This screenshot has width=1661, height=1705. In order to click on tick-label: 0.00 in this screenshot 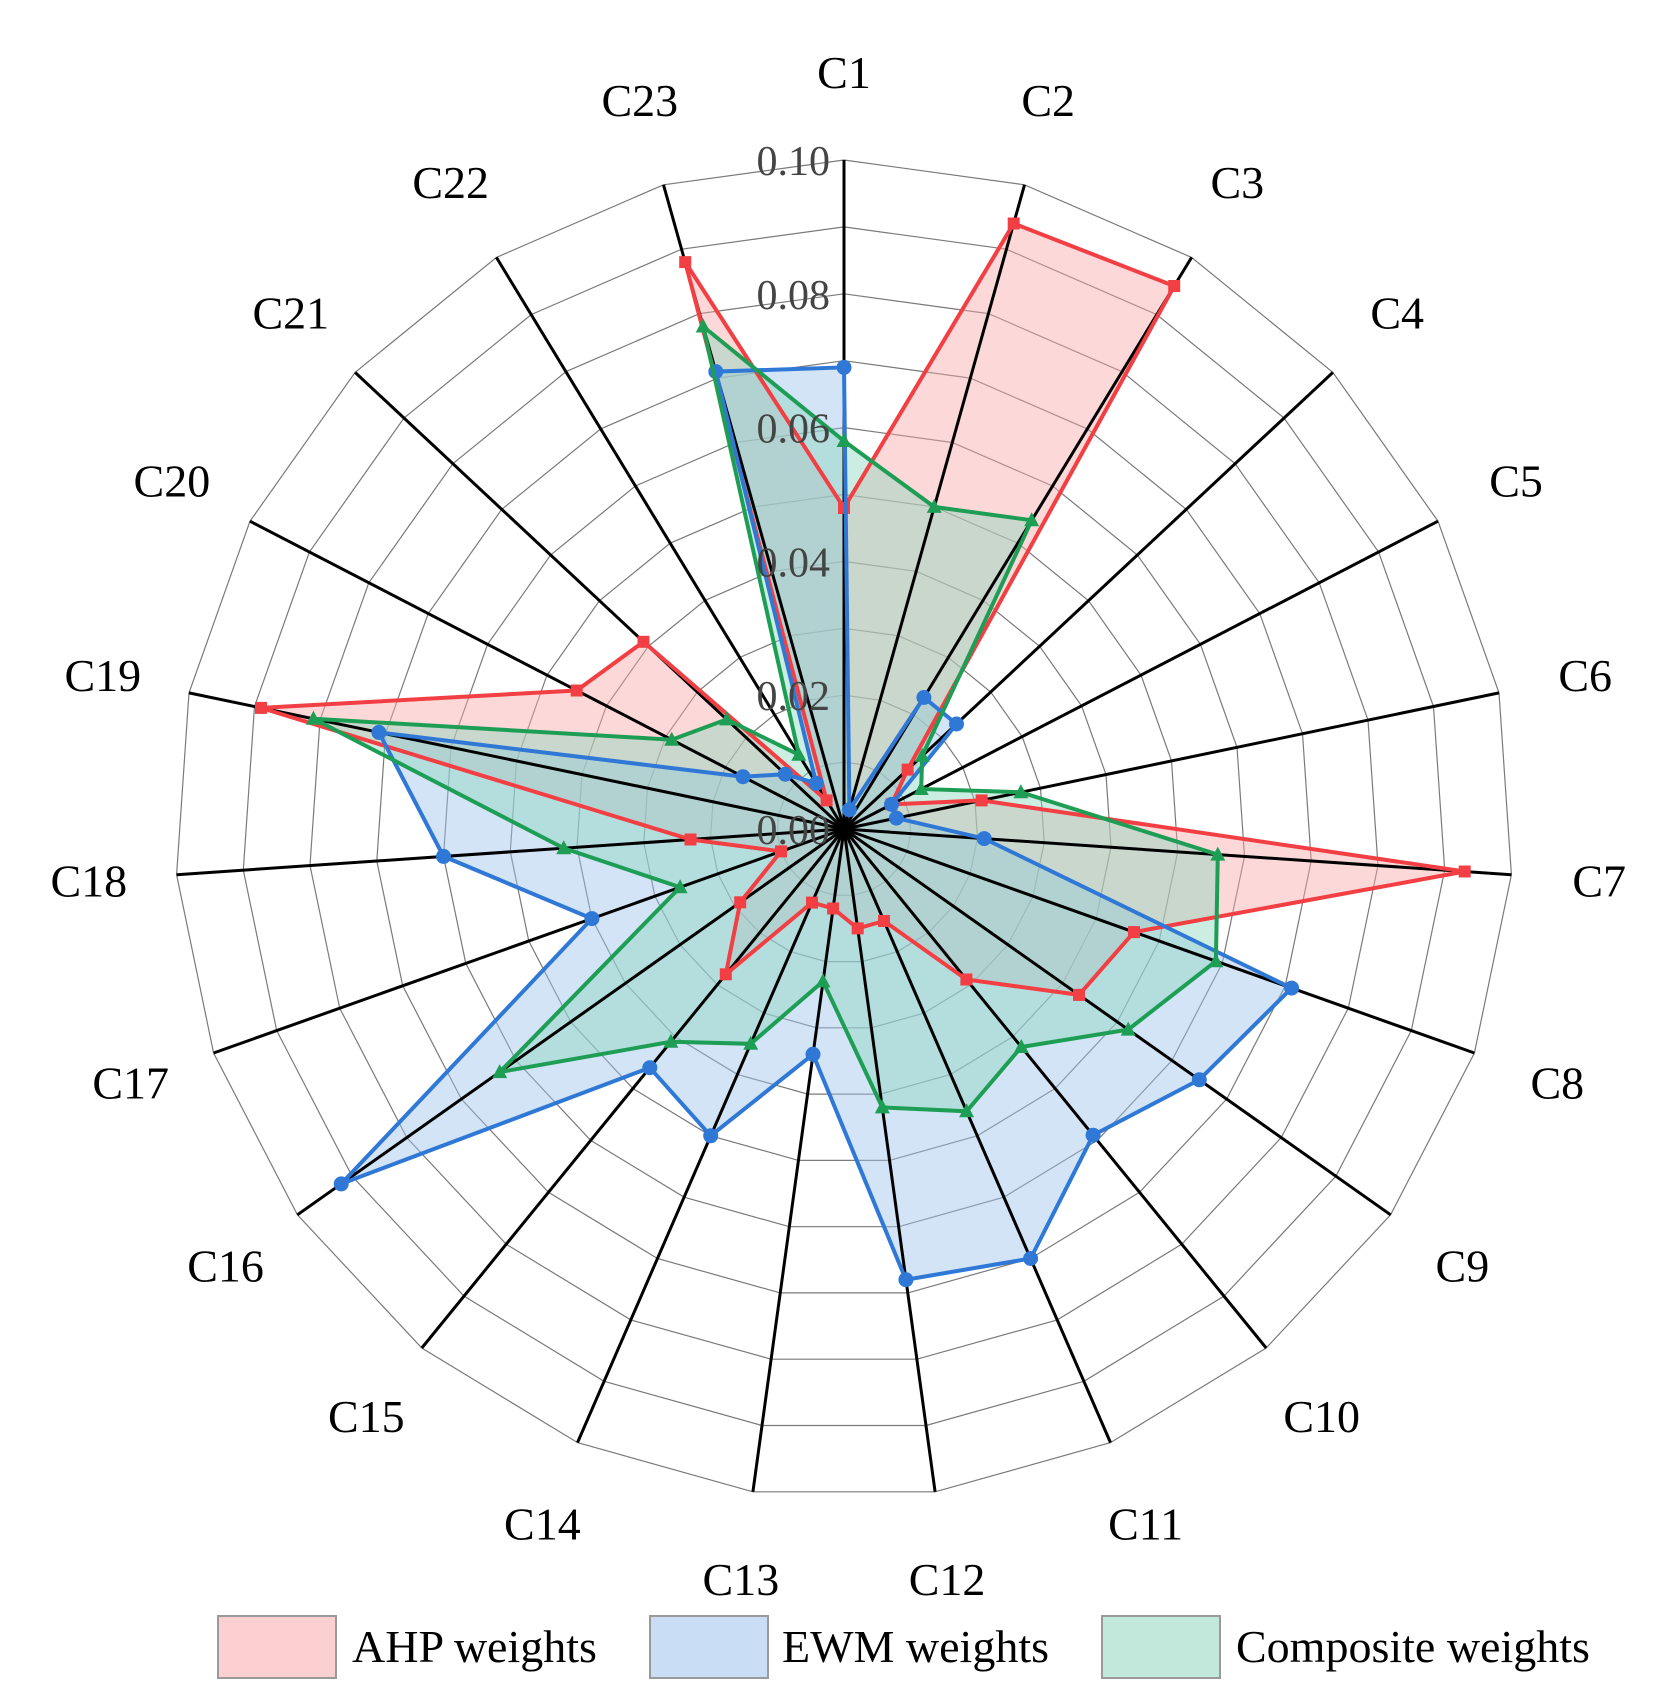, I will do `click(794, 831)`.